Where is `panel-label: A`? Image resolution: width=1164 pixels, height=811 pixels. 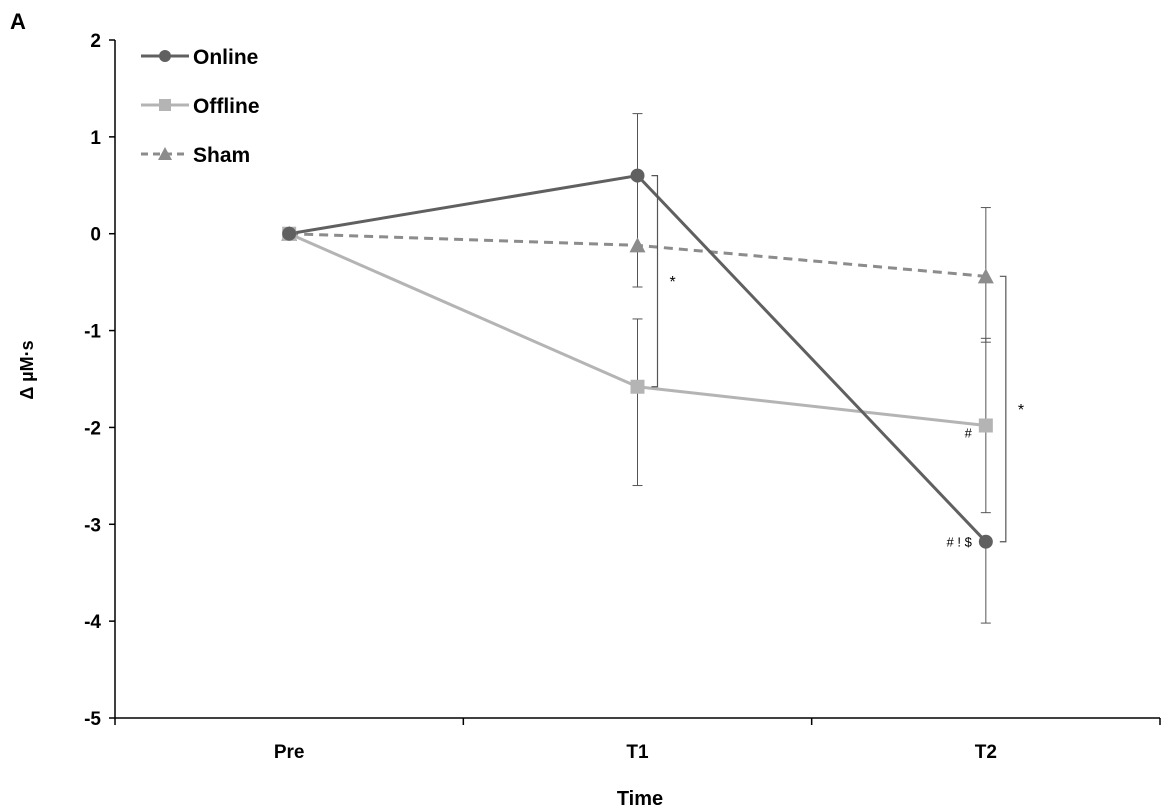 panel-label: A is located at coordinates (18, 21).